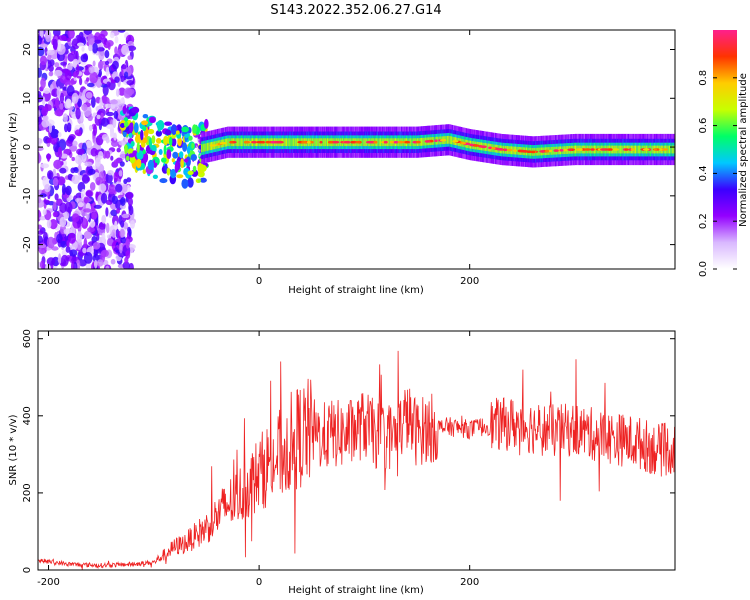 The height and width of the screenshot is (600, 750). Describe the element at coordinates (743, 150) in the screenshot. I see `colorbar-label: Normalized spectral amplitude` at that location.